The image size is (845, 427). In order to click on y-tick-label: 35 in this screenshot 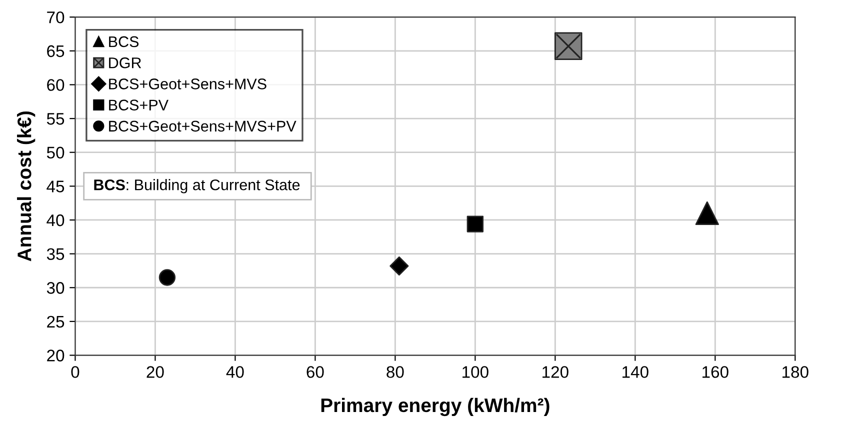, I will do `click(55, 254)`.